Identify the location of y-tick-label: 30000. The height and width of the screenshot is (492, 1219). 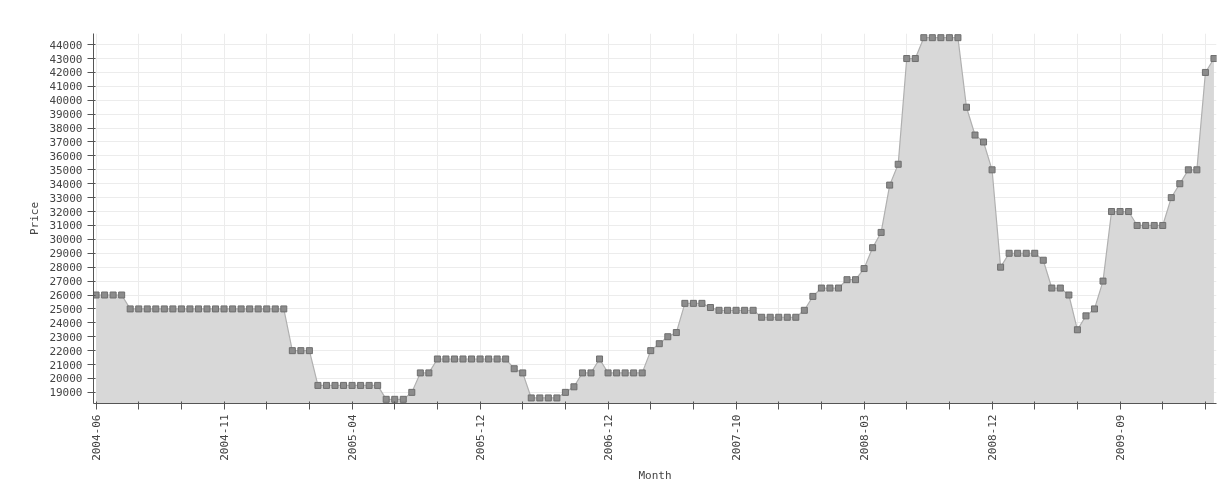
(66, 240).